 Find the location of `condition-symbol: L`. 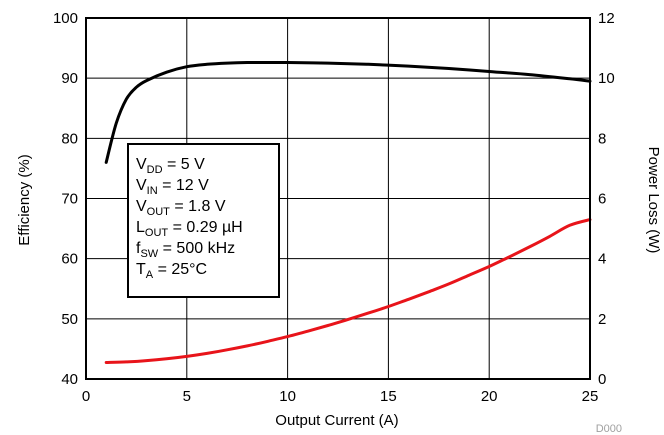

condition-symbol: L is located at coordinates (140, 227).